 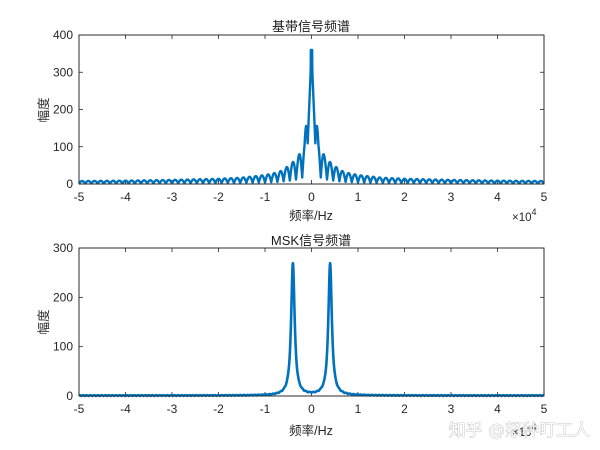 I want to click on chart-title: MSK信号频谱, so click(x=311, y=241).